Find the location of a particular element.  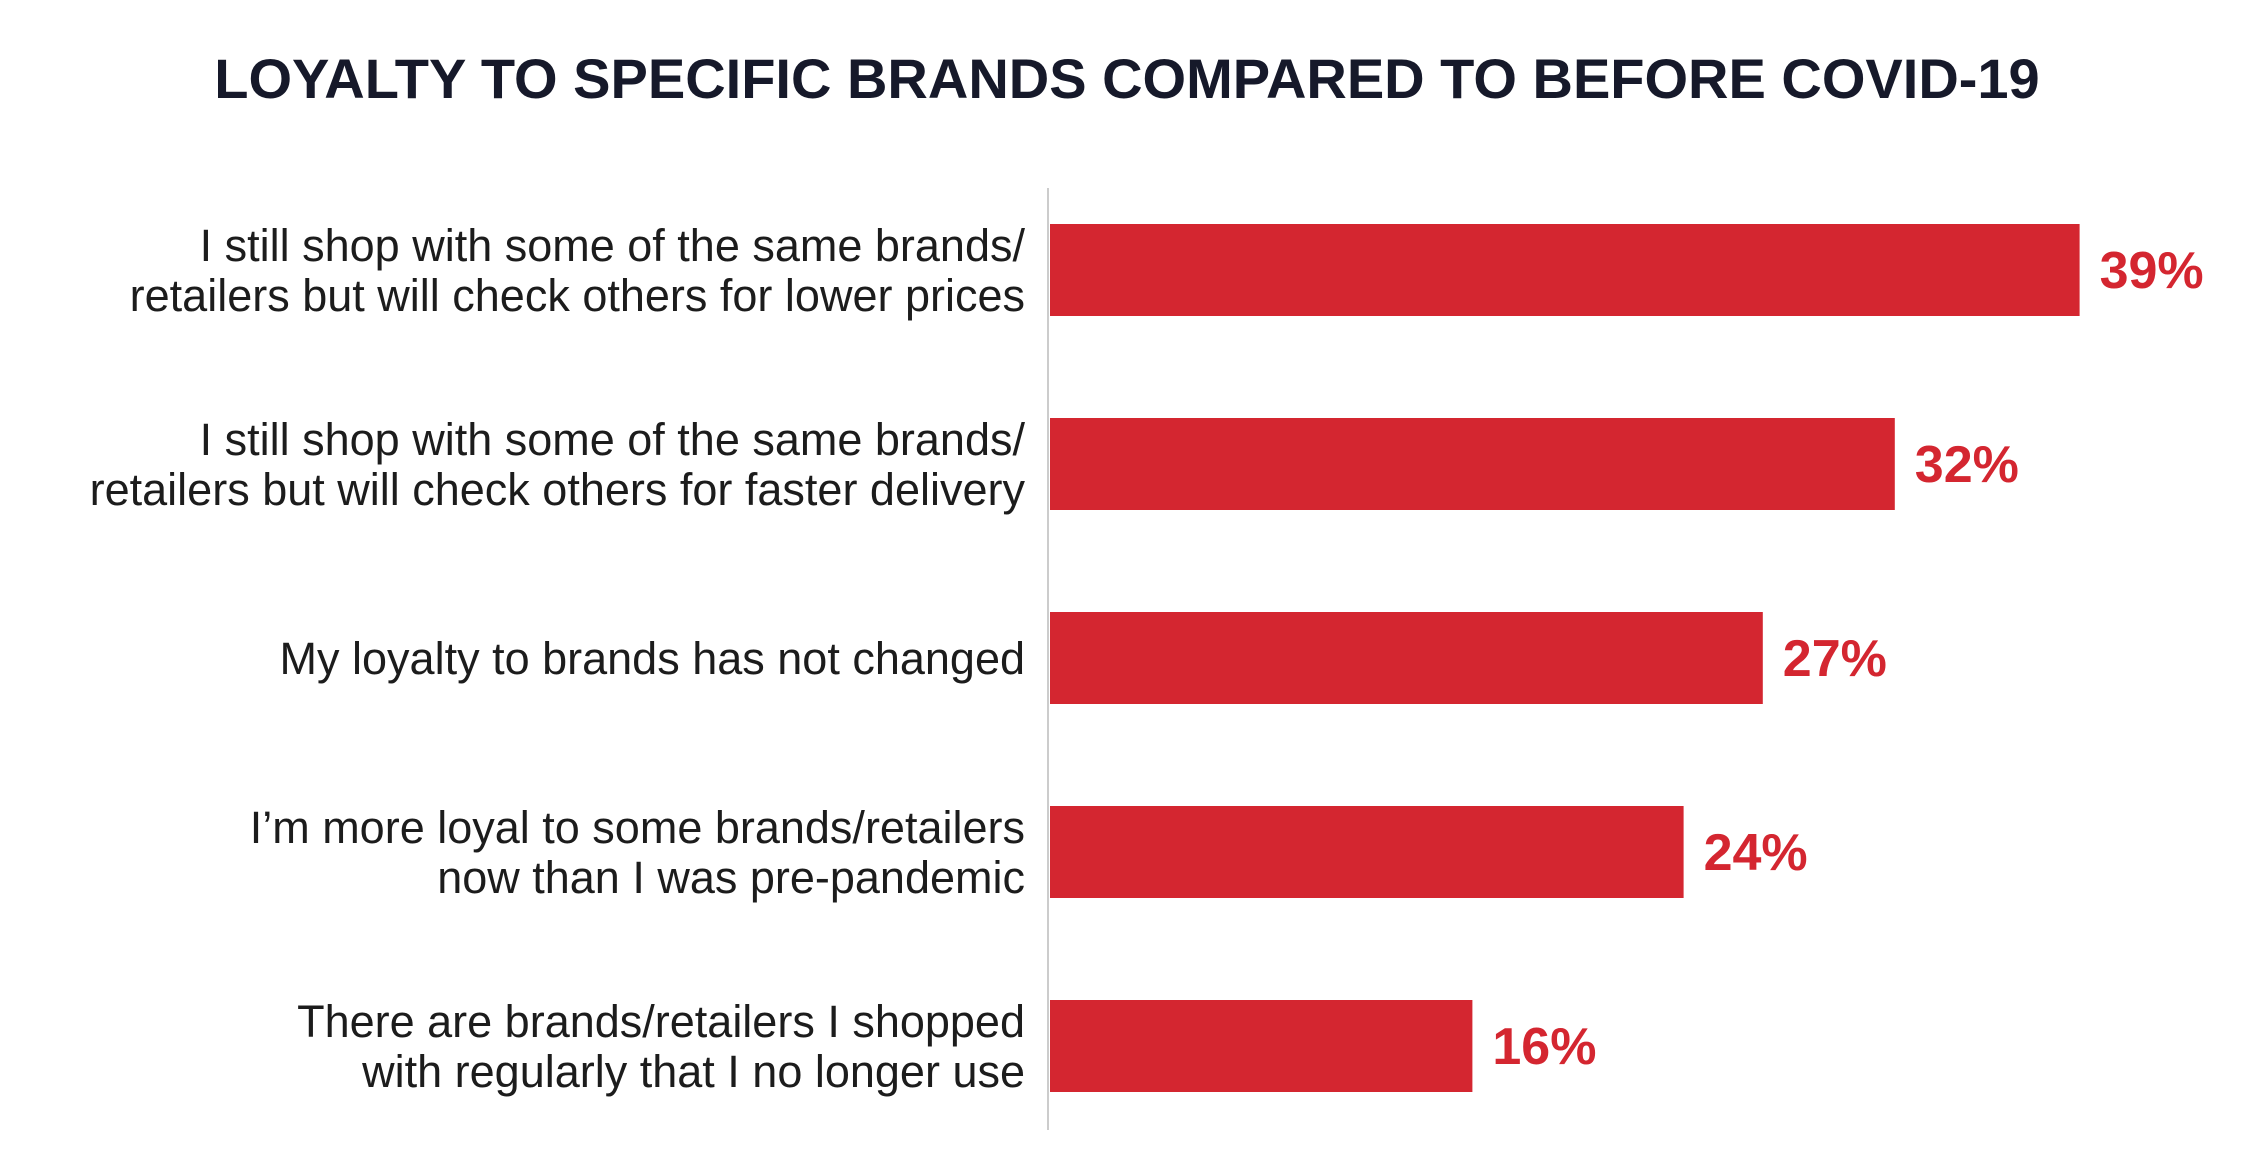

bar-value-label: 39% is located at coordinates (2152, 271).